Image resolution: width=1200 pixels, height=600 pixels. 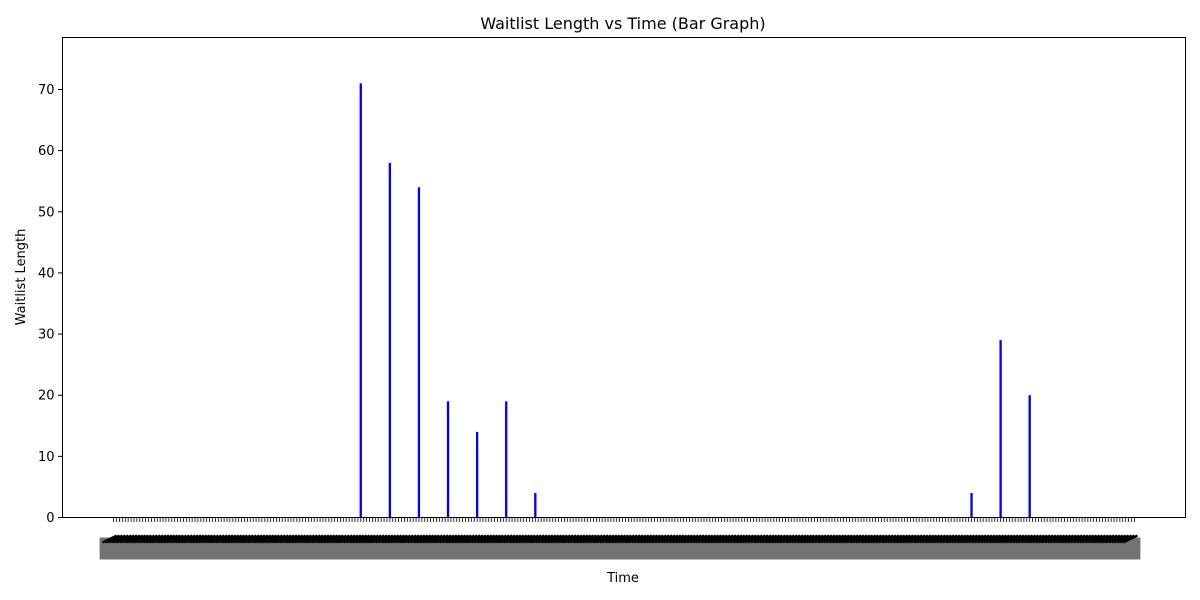 I want to click on y-tick-label: 50, so click(x=46, y=212).